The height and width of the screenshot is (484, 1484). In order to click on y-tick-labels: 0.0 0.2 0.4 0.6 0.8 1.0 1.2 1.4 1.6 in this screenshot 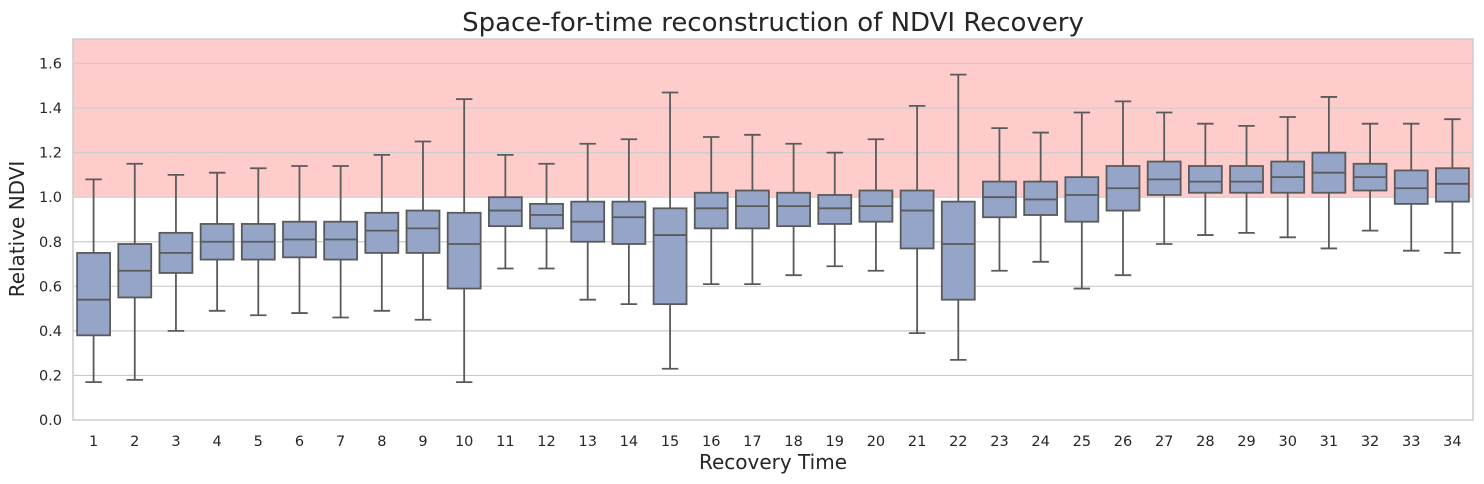, I will do `click(50, 243)`.